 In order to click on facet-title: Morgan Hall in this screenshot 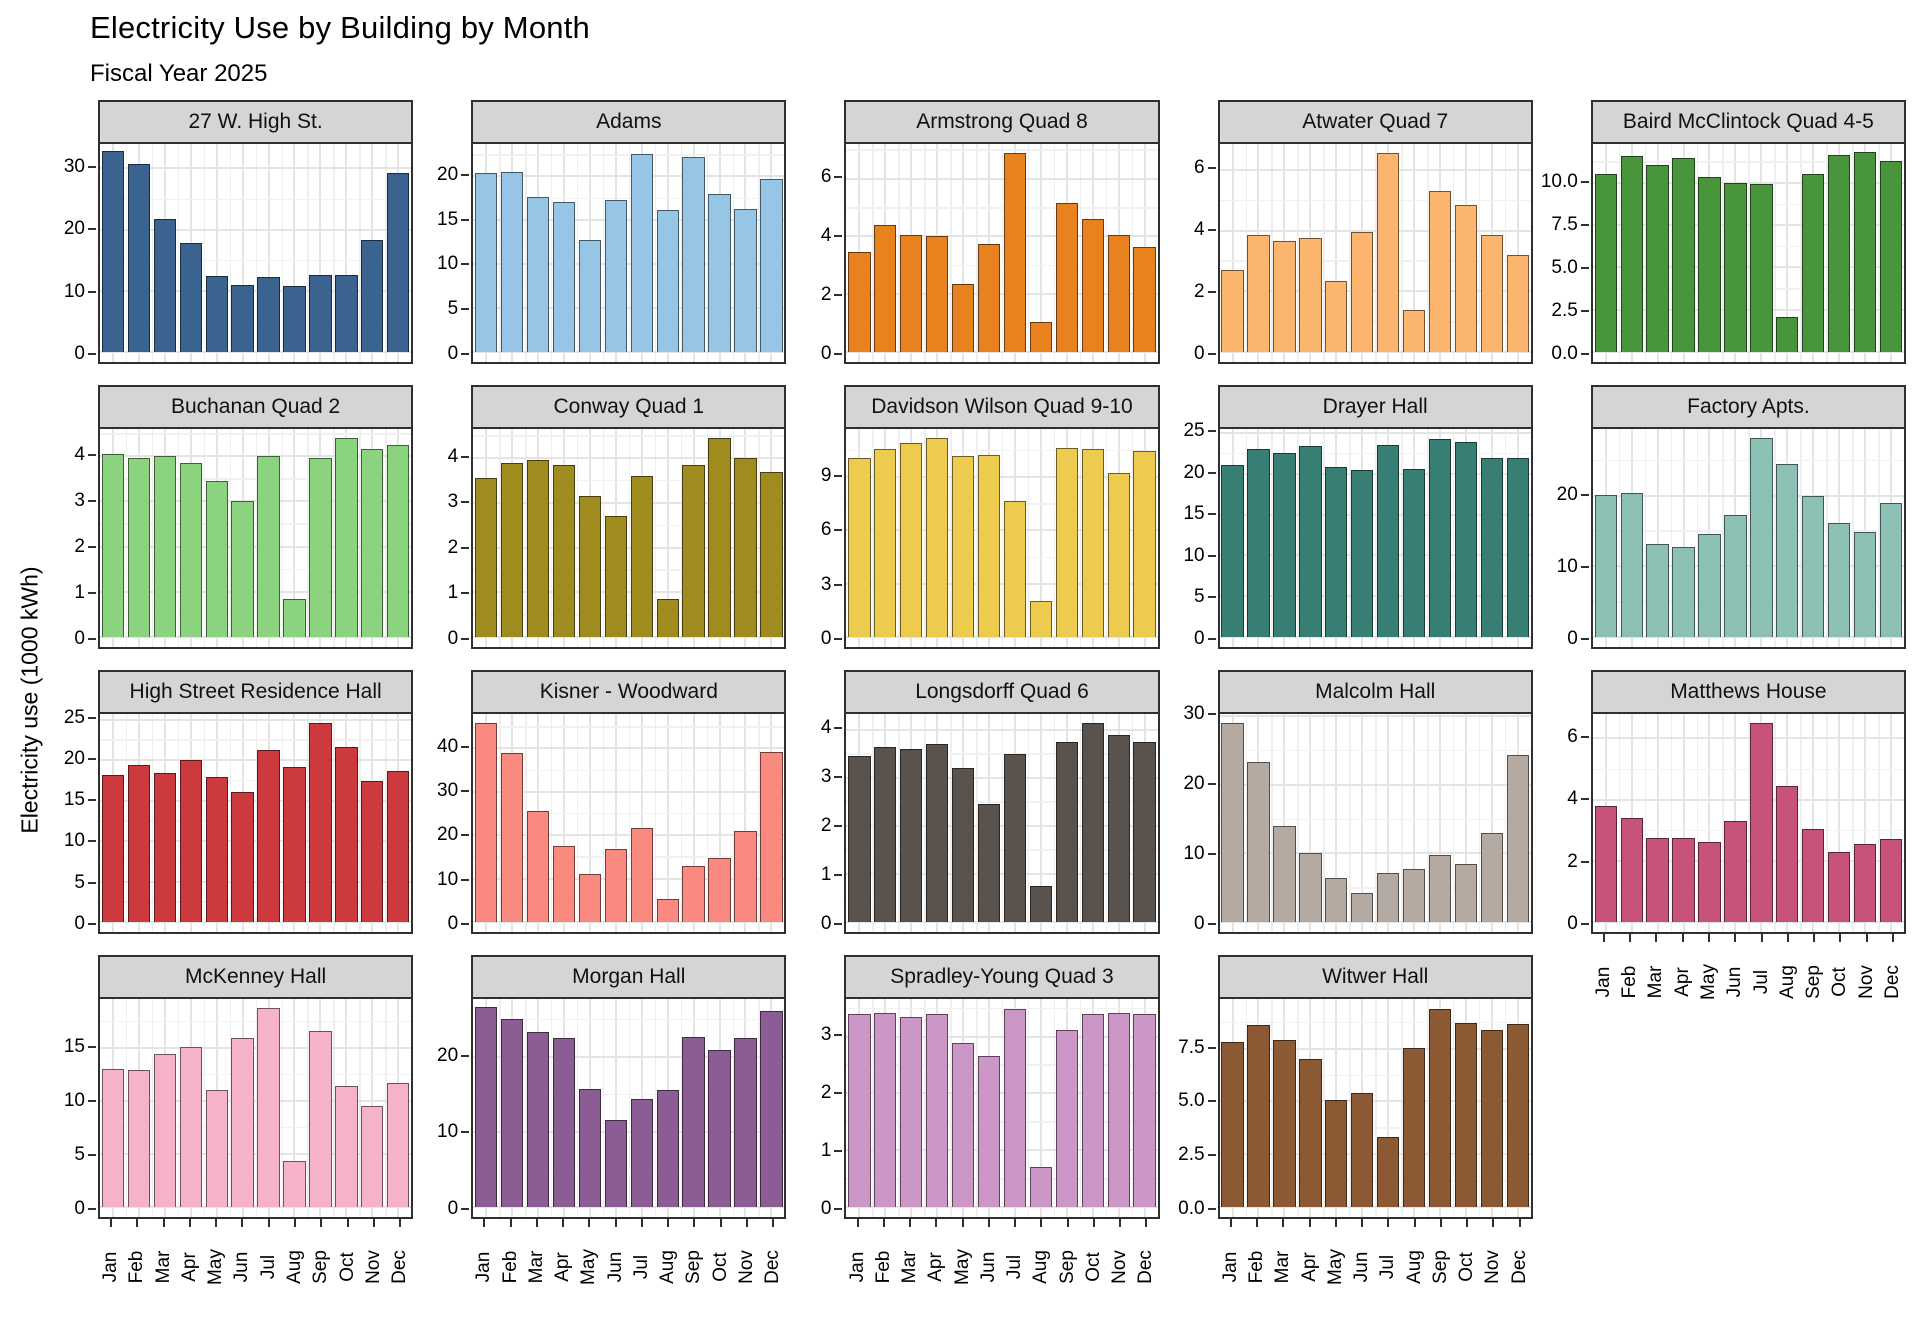, I will do `click(629, 976)`.